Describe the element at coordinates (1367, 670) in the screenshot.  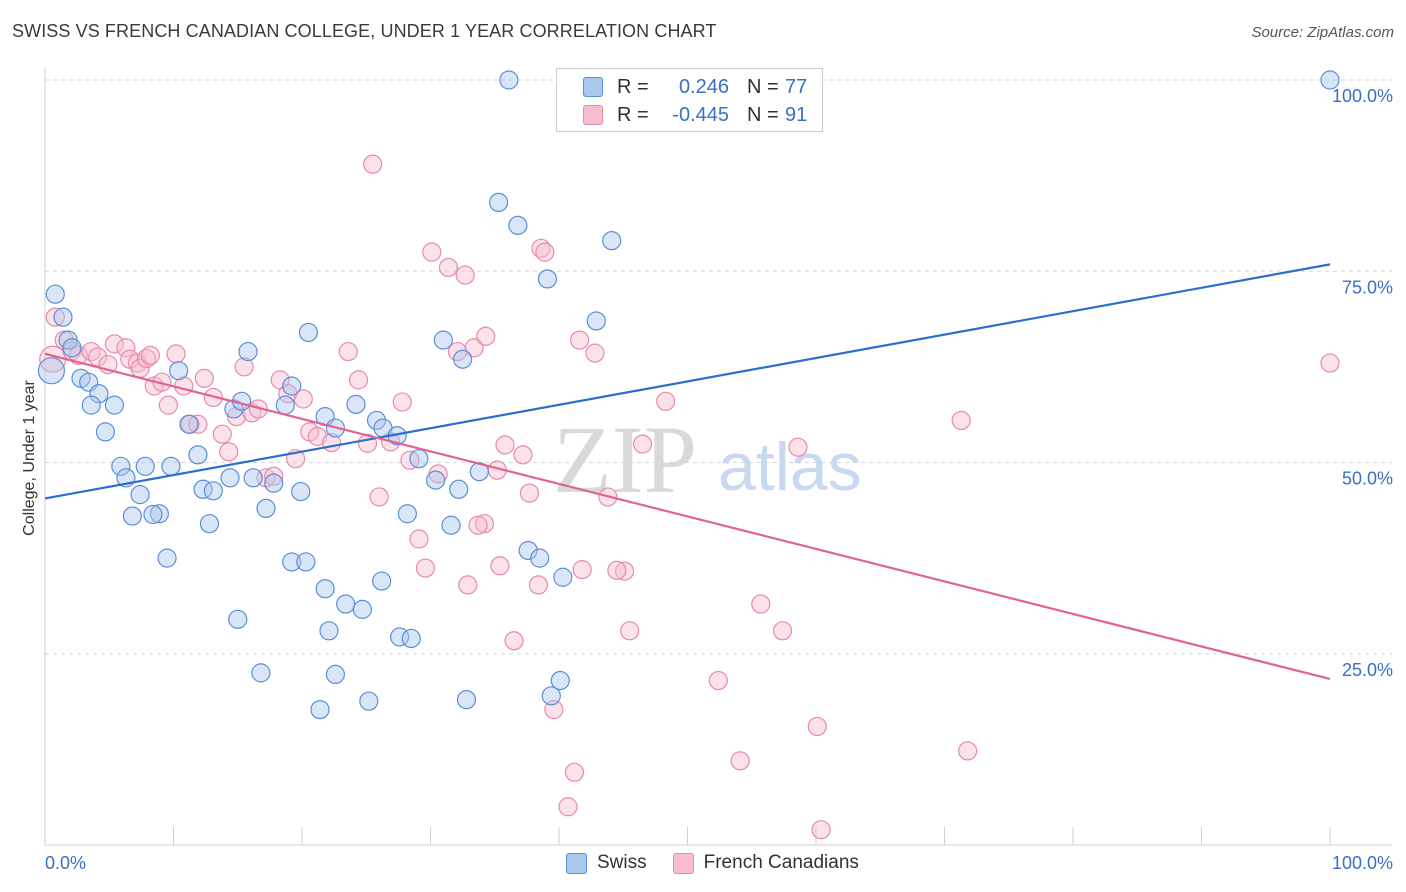
I see `y-tick-label: 25.0%` at that location.